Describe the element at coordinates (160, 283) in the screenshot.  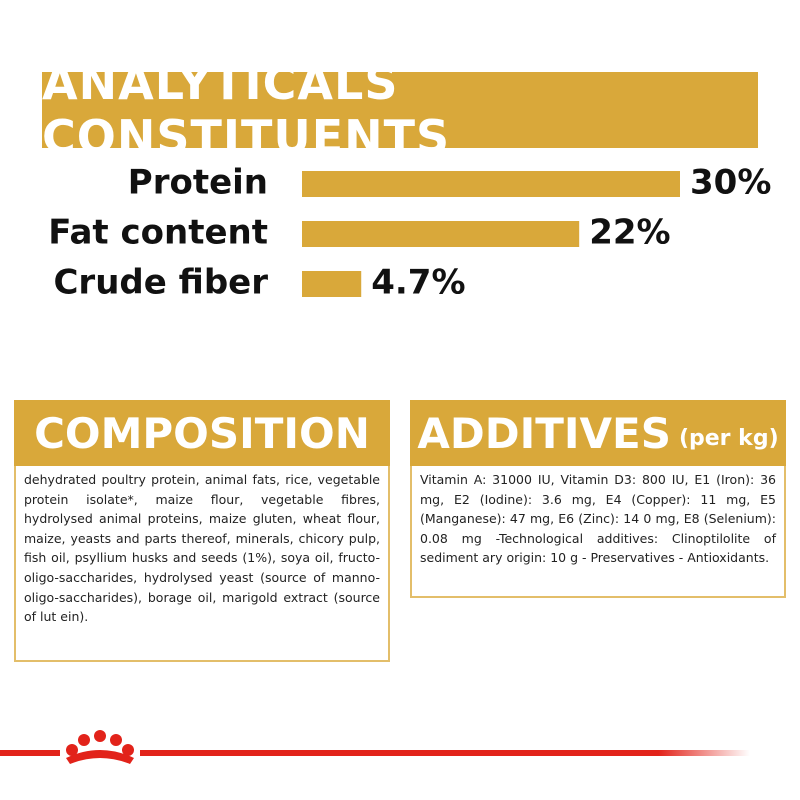
I see `category-label: Crude fiber` at that location.